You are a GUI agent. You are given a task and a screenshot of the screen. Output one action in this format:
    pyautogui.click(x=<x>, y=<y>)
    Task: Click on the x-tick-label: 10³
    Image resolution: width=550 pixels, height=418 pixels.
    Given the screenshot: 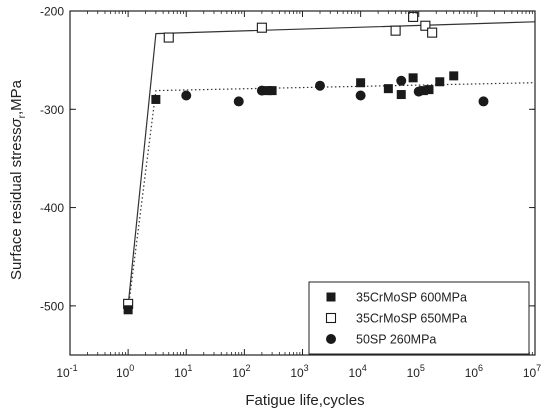 What is the action you would take?
    pyautogui.click(x=299, y=371)
    